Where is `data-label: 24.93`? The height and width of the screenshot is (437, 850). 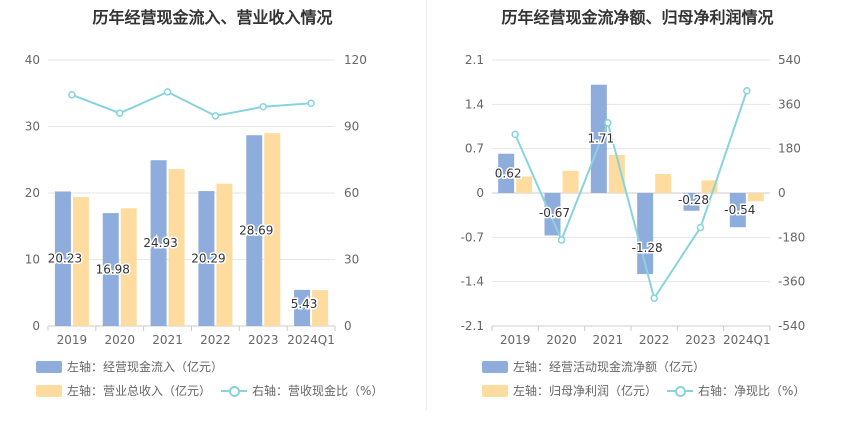 data-label: 24.93 is located at coordinates (160, 243).